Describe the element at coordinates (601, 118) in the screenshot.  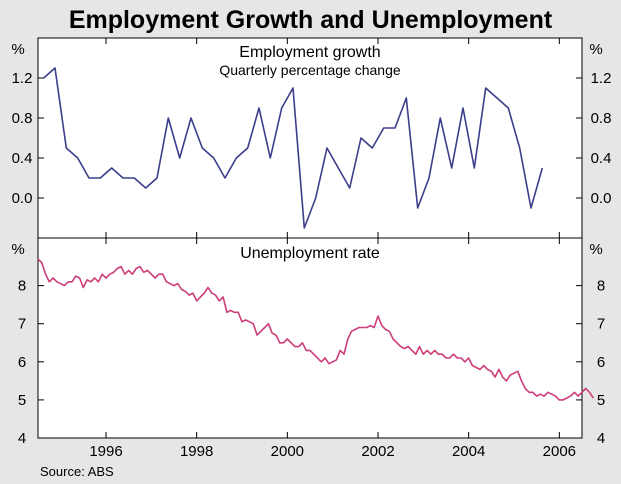
I see `y-tick-label-right: 0.8` at that location.